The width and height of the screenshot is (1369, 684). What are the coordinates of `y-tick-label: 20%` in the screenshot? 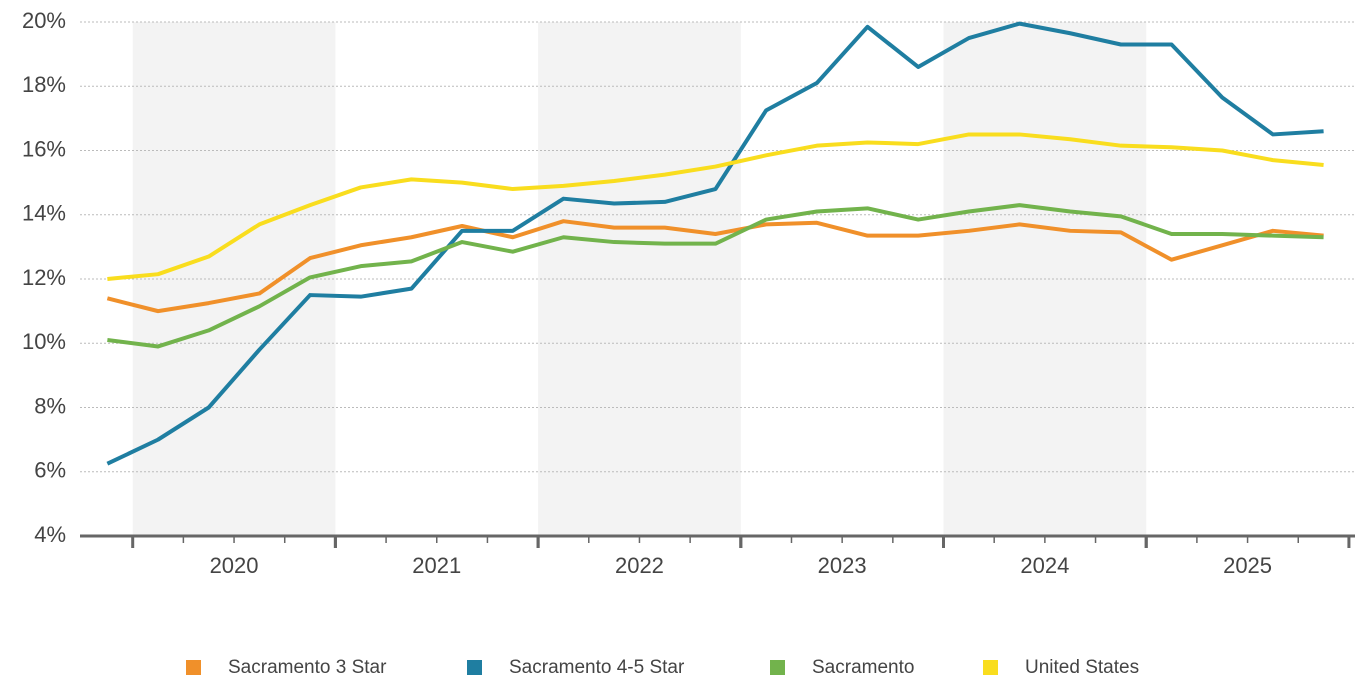 It's located at (44, 20).